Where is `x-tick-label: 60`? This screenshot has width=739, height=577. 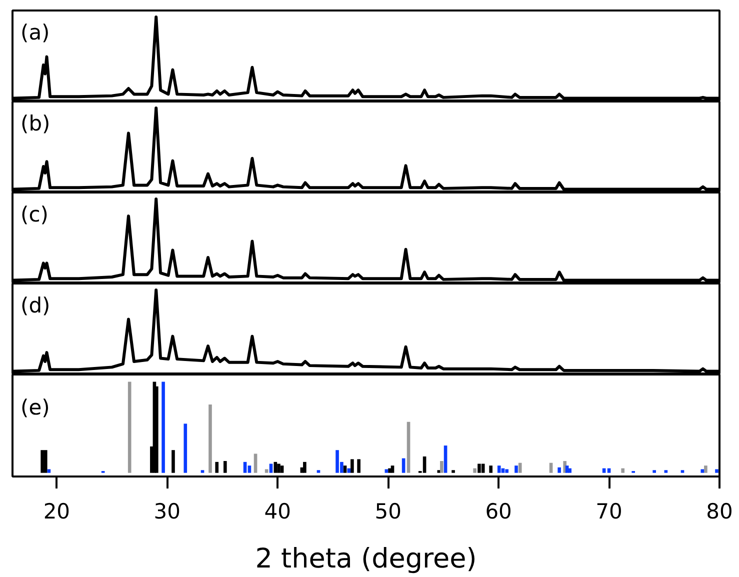
x-tick-label: 60 is located at coordinates (498, 512).